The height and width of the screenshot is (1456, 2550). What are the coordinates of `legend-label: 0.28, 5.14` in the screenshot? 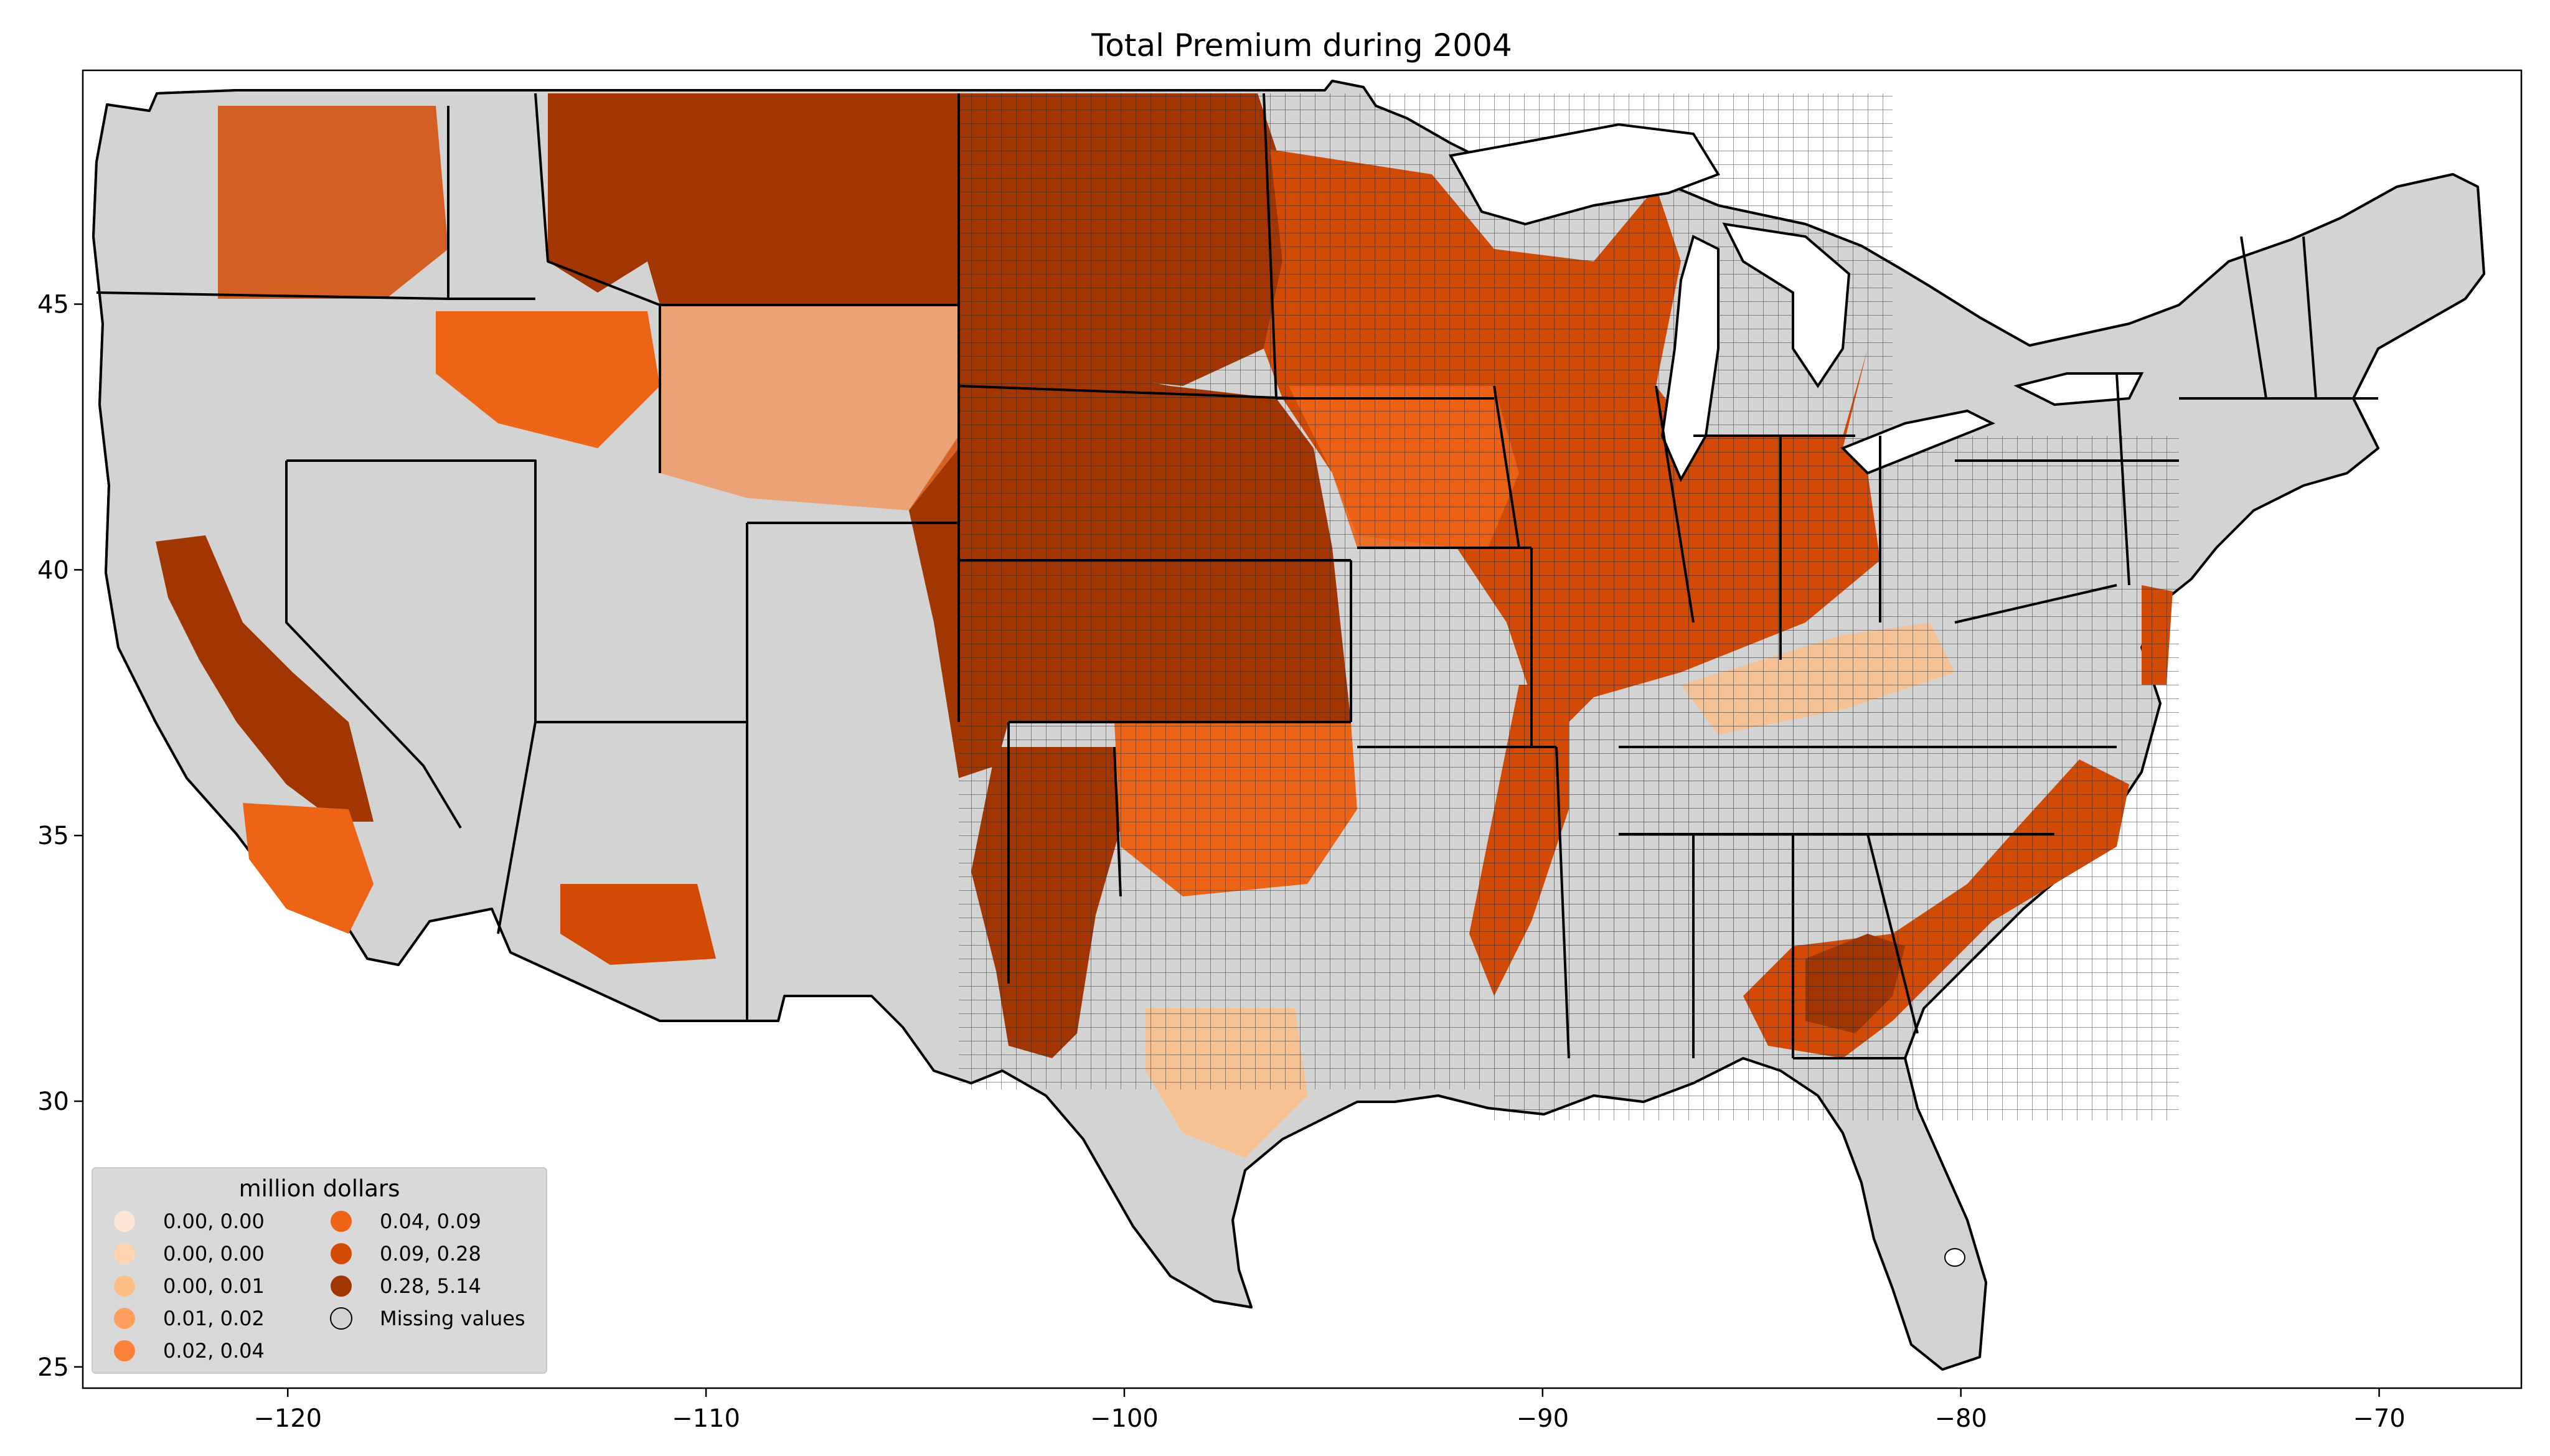 It's located at (430, 1286).